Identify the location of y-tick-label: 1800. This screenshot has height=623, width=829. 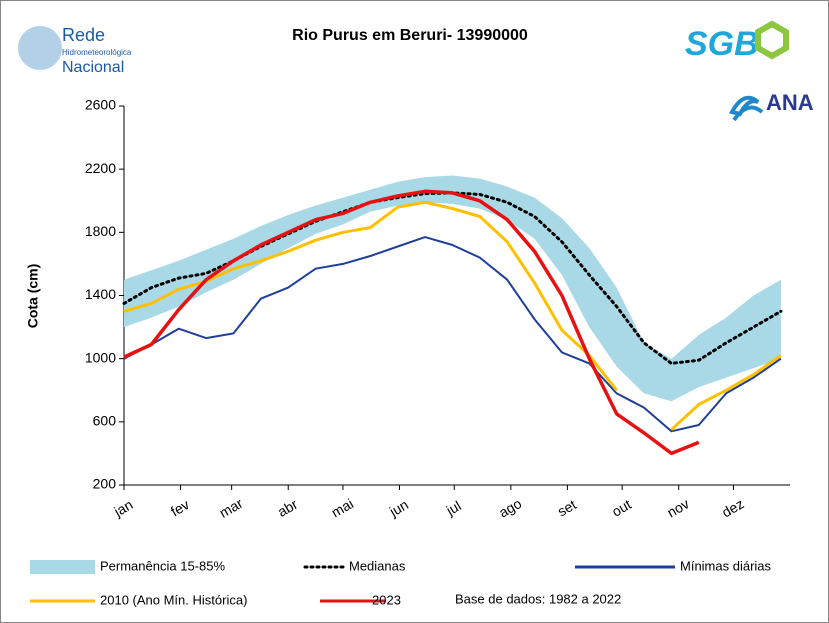
(100, 231).